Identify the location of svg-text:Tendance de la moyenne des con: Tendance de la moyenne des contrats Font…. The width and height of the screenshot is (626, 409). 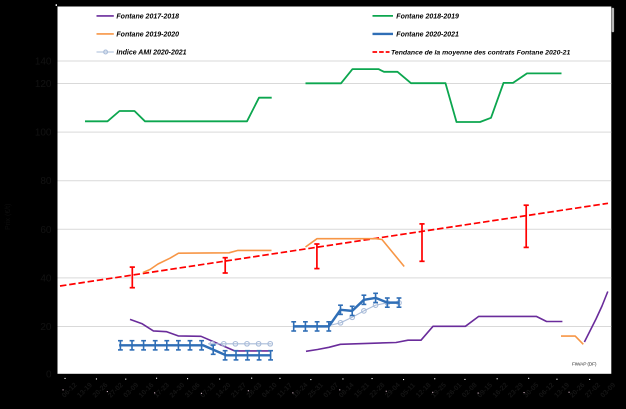
(480, 53).